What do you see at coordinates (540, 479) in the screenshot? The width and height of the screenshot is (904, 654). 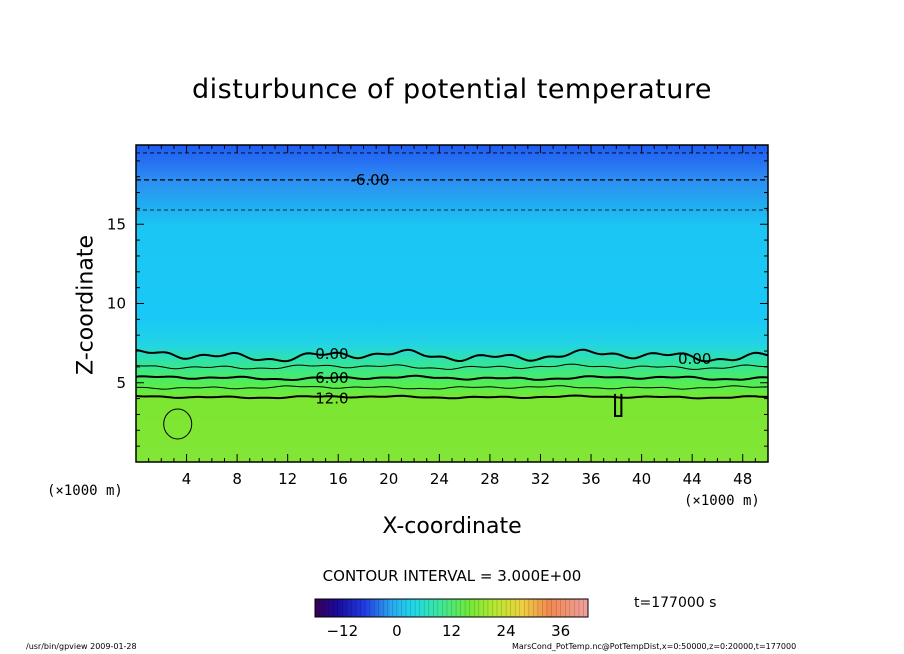 I see `x-tick-label-32: 32` at bounding box center [540, 479].